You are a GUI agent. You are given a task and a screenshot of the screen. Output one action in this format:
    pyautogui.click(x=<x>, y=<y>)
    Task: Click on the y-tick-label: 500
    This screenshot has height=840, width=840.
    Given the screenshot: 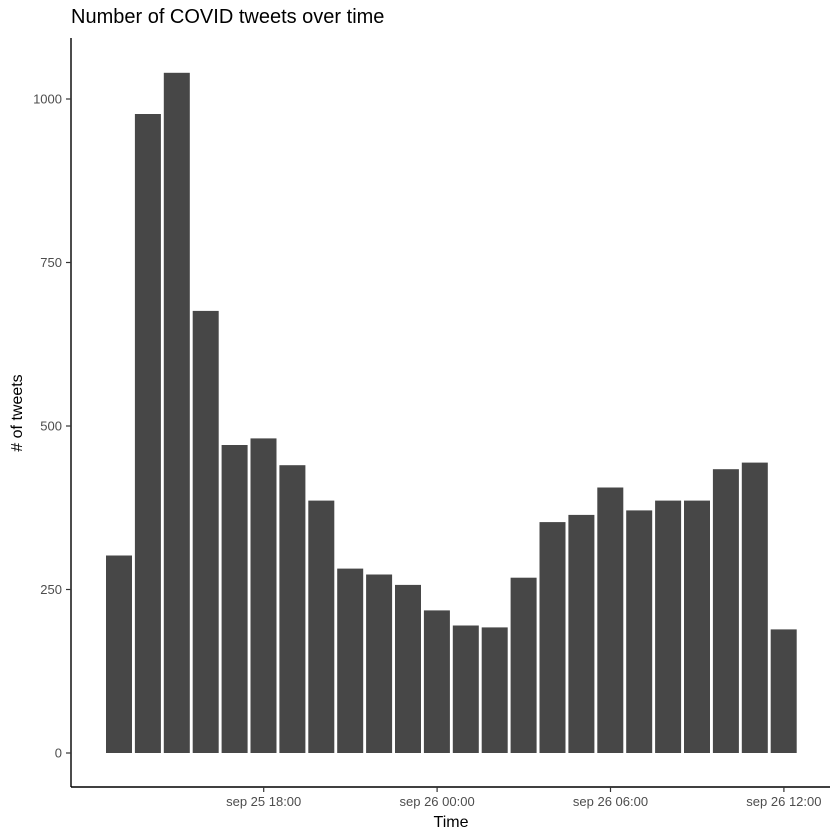 What is the action you would take?
    pyautogui.click(x=51, y=426)
    